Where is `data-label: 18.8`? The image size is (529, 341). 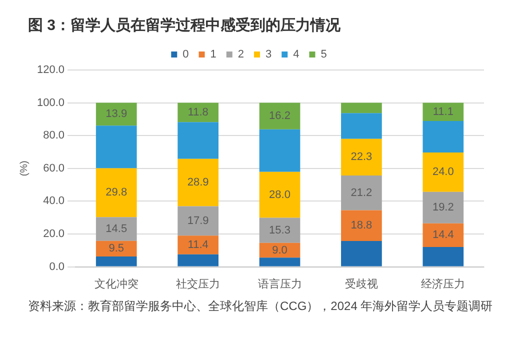 data-label: 18.8 is located at coordinates (361, 226).